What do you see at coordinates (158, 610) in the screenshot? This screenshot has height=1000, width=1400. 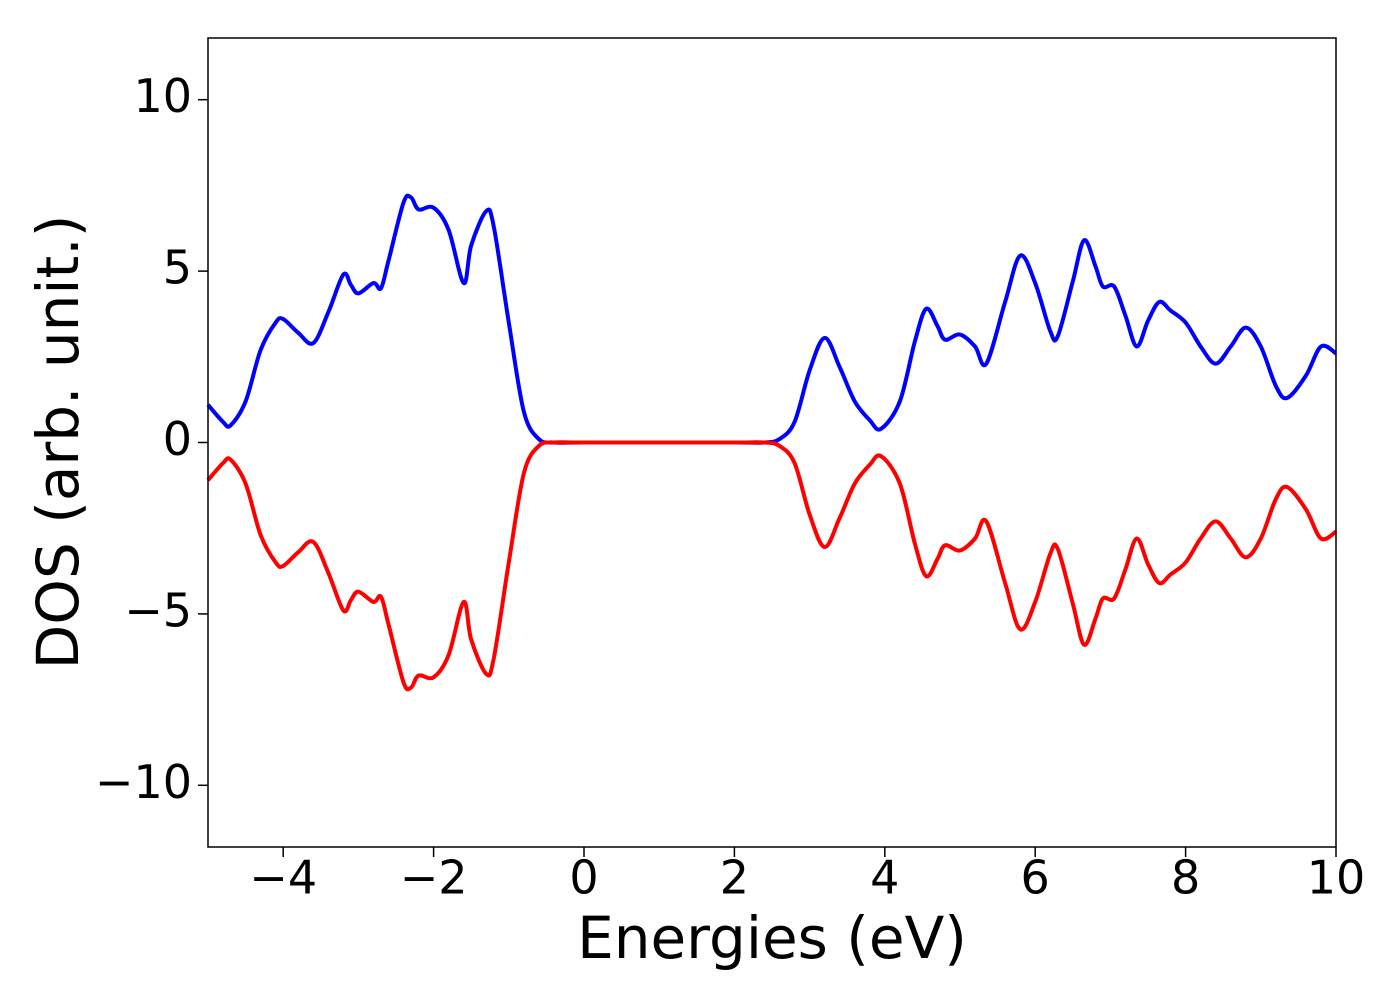 I see `y-tick-label: −5` at bounding box center [158, 610].